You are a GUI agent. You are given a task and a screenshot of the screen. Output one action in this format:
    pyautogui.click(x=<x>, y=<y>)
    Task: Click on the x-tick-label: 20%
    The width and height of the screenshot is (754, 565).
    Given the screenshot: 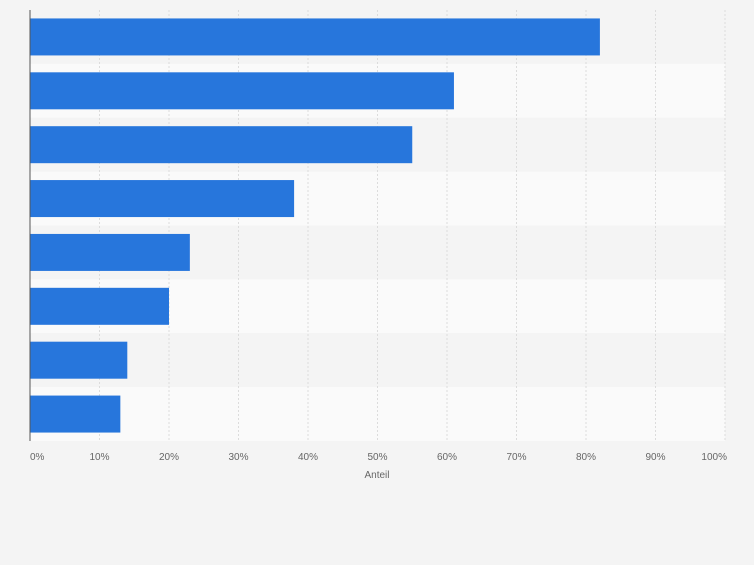 What is the action you would take?
    pyautogui.click(x=169, y=457)
    